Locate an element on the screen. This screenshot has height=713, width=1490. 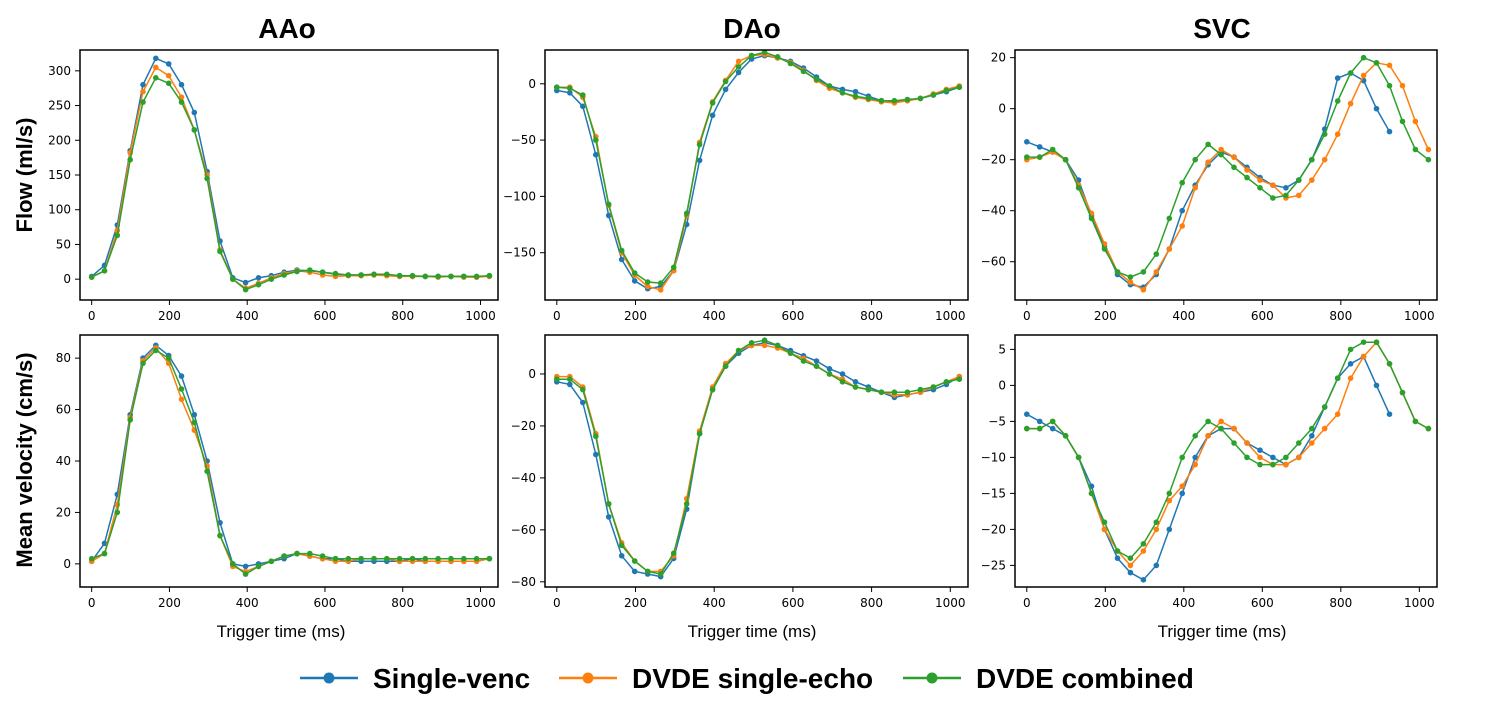
dao-flow-xtick-label-1000: 1000 is located at coordinates (950, 316).